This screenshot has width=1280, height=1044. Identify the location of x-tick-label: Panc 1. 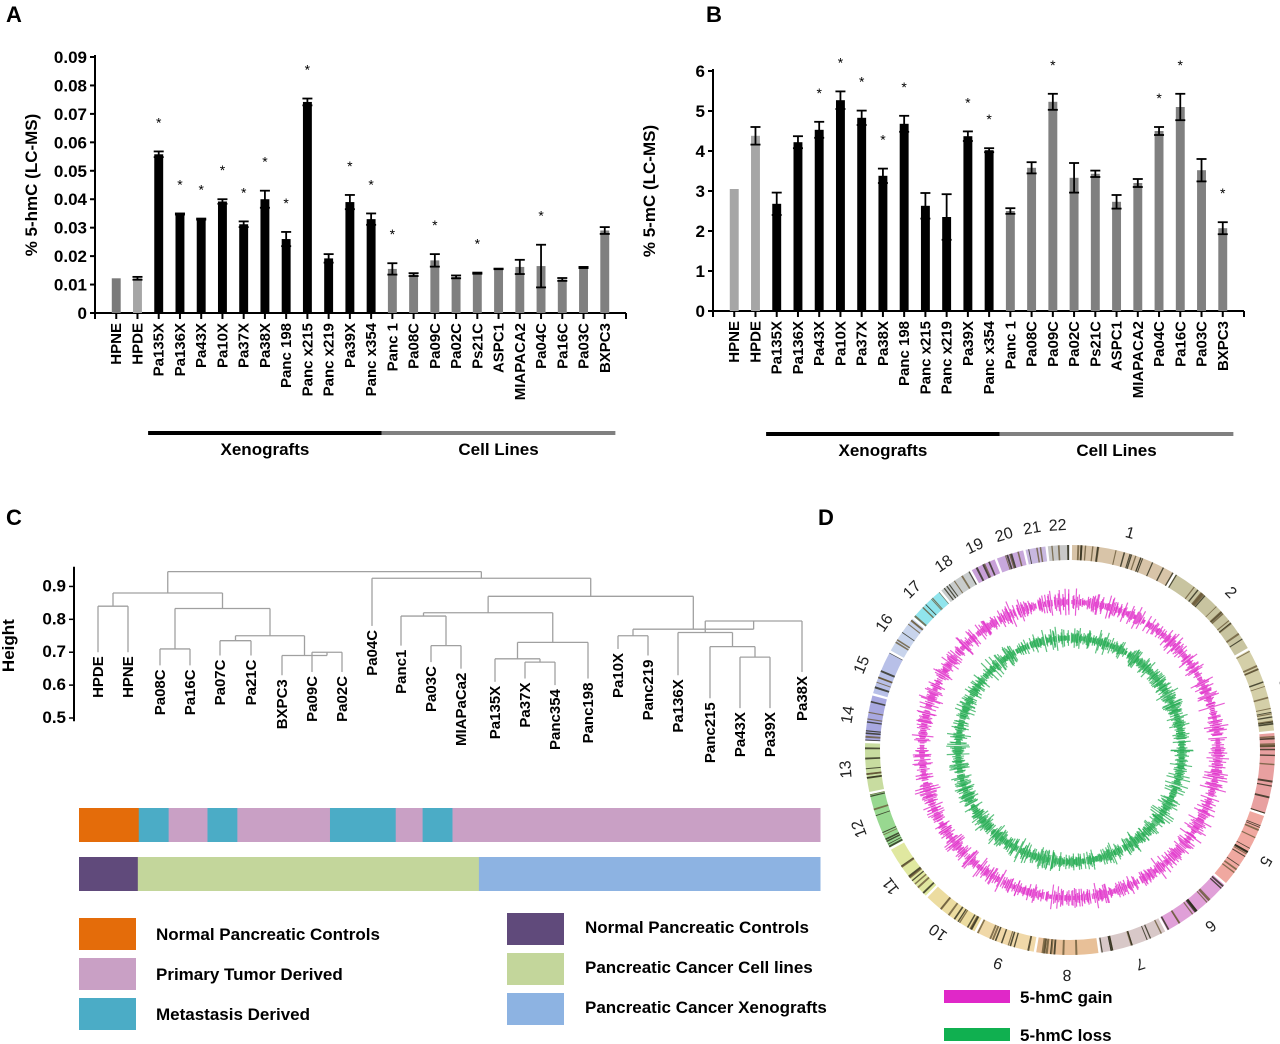
(392, 347).